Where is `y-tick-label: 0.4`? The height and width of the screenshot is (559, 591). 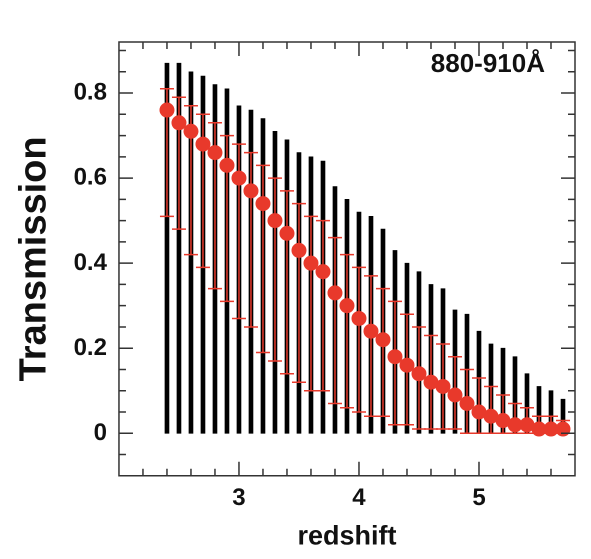
y-tick-label: 0.4 is located at coordinates (91, 262).